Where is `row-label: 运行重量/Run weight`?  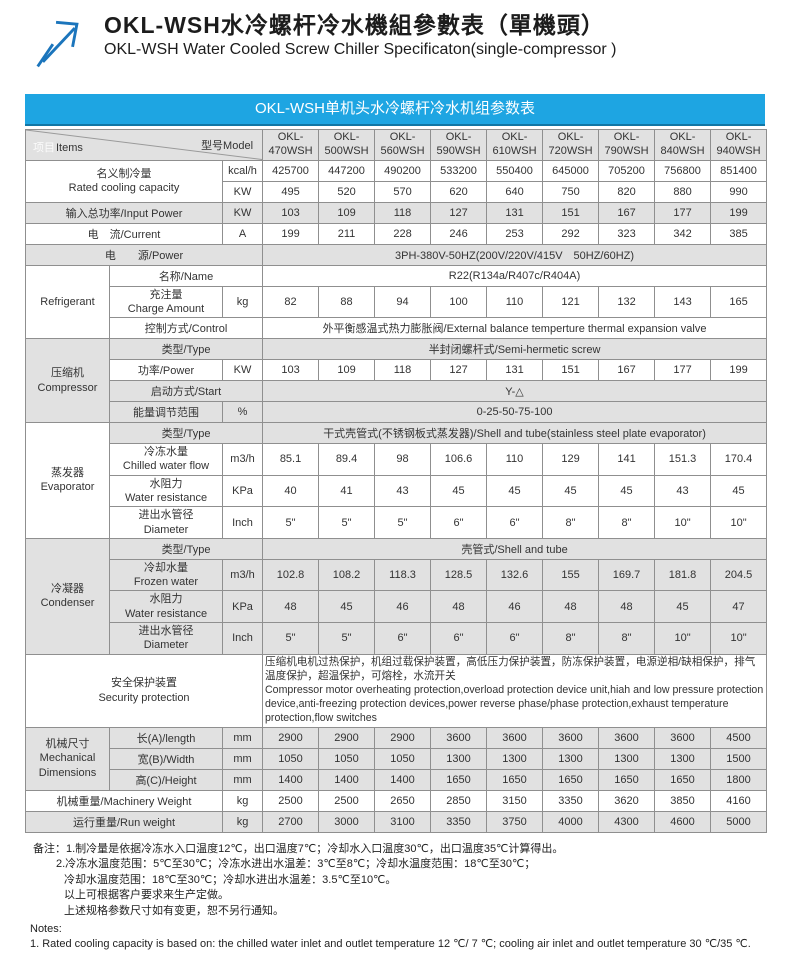
row-label: 运行重量/Run weight is located at coordinates (124, 821).